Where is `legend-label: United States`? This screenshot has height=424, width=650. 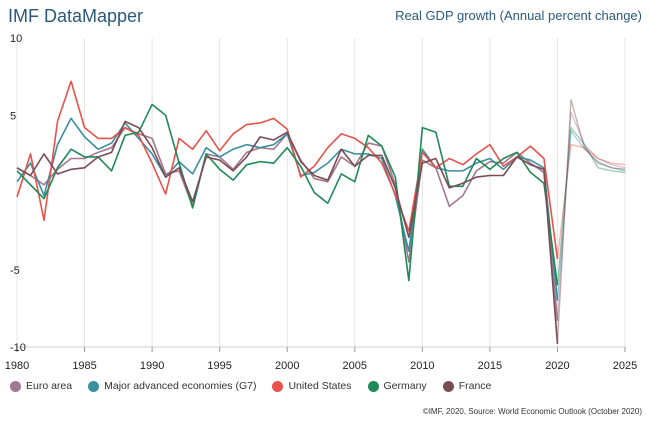 legend-label: United States is located at coordinates (320, 386).